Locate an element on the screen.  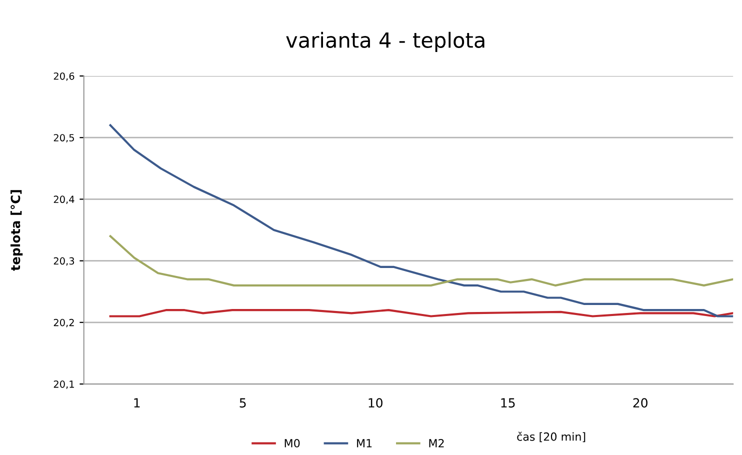
y-tick-label: 20,5 is located at coordinates (64, 138).